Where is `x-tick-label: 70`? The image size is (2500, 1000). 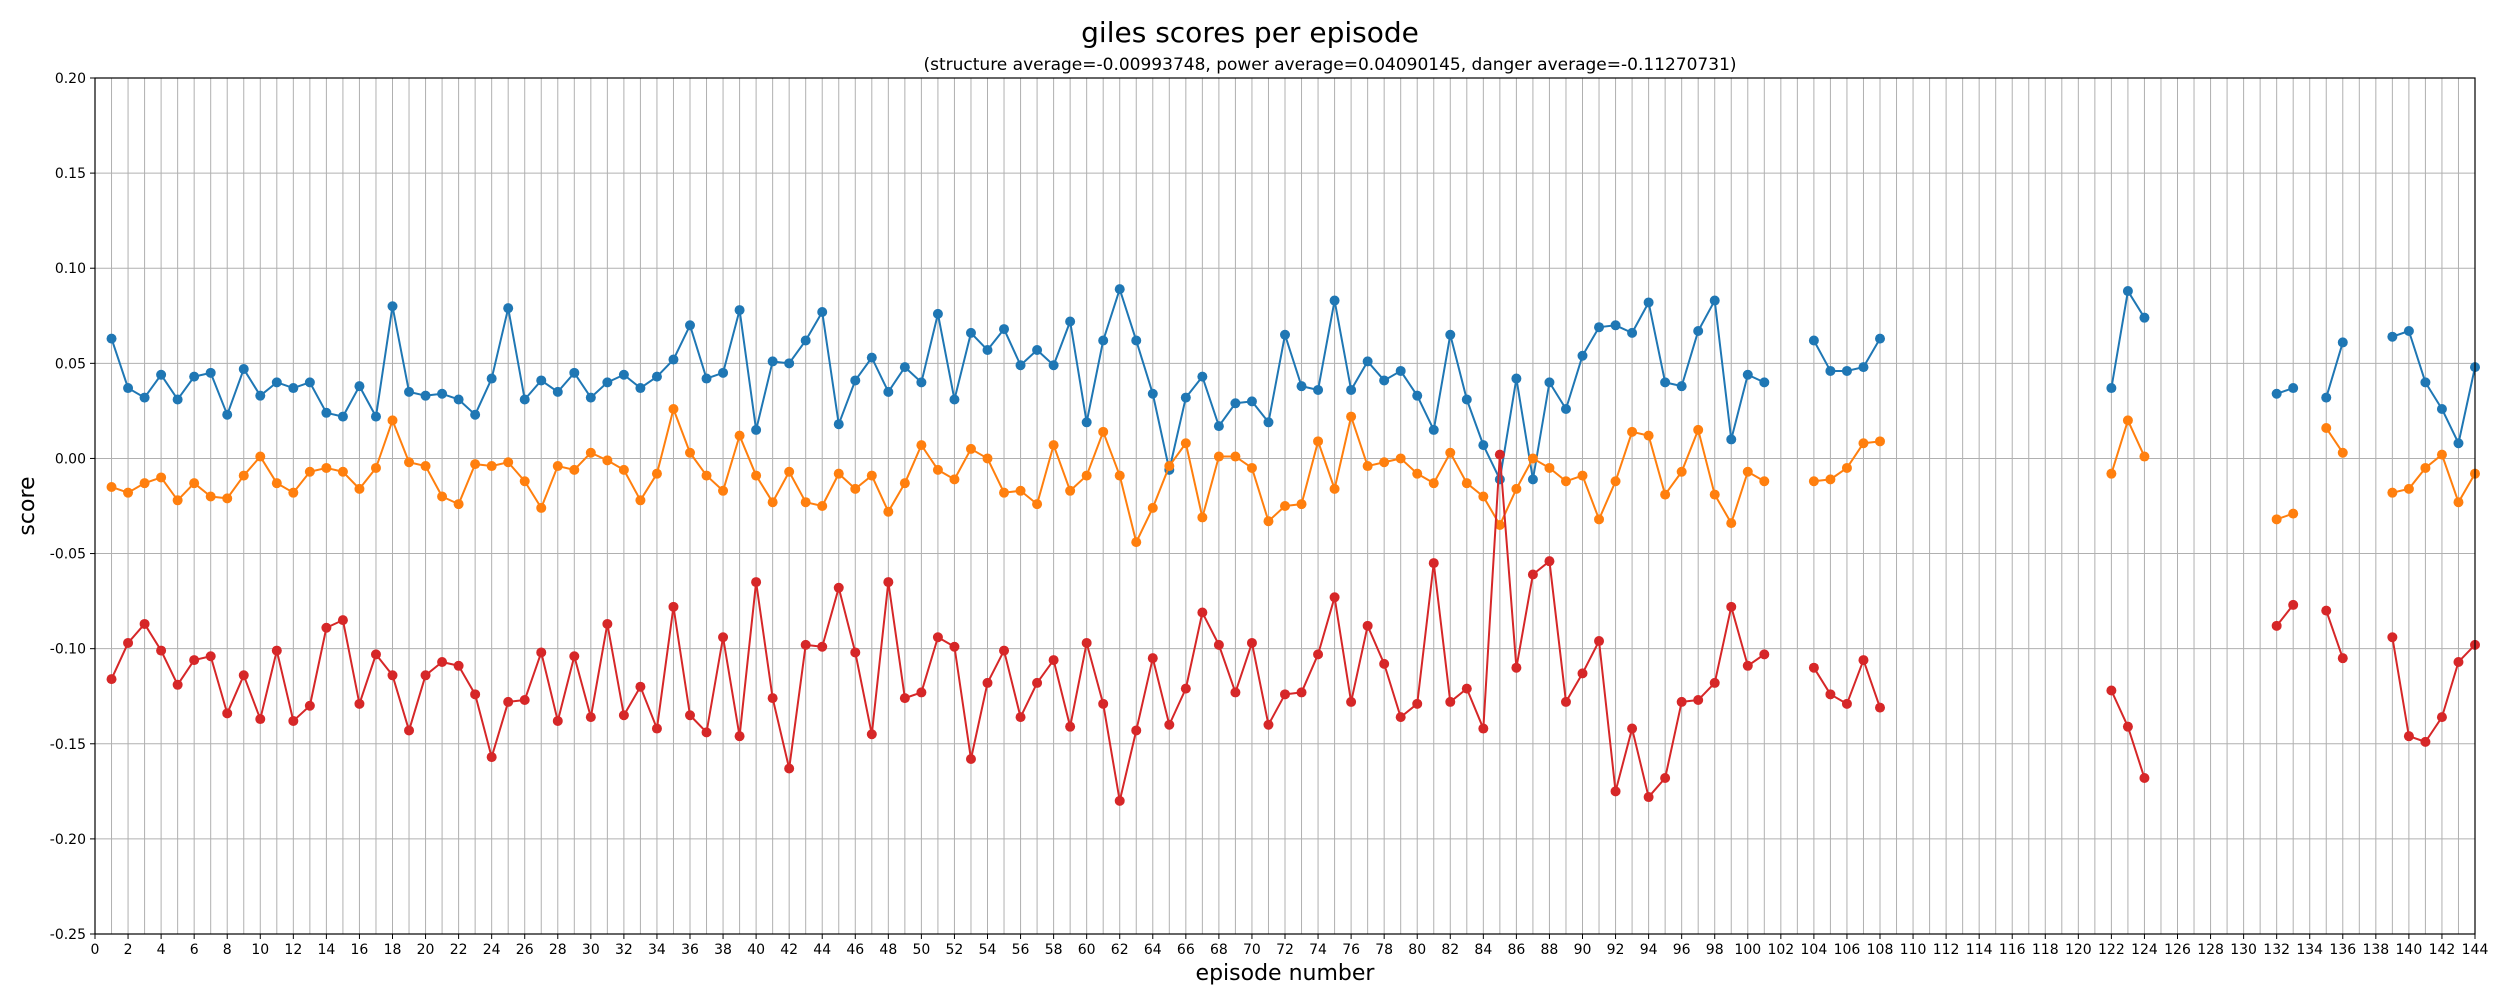 x-tick-label: 70 is located at coordinates (1252, 950).